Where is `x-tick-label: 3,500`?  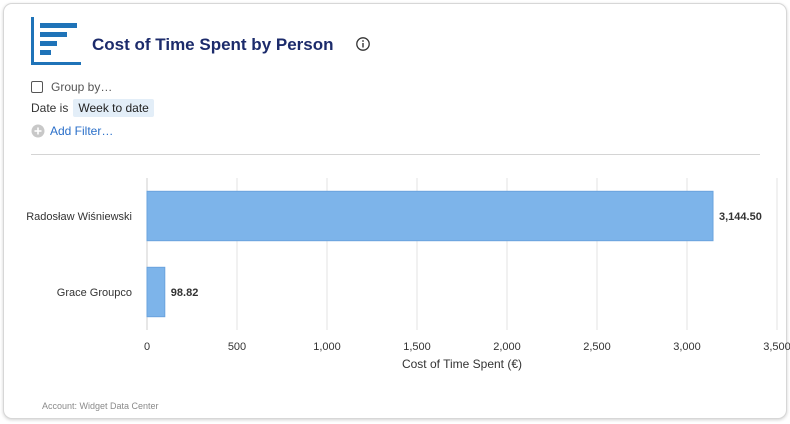
x-tick-label: 3,500 is located at coordinates (776, 347).